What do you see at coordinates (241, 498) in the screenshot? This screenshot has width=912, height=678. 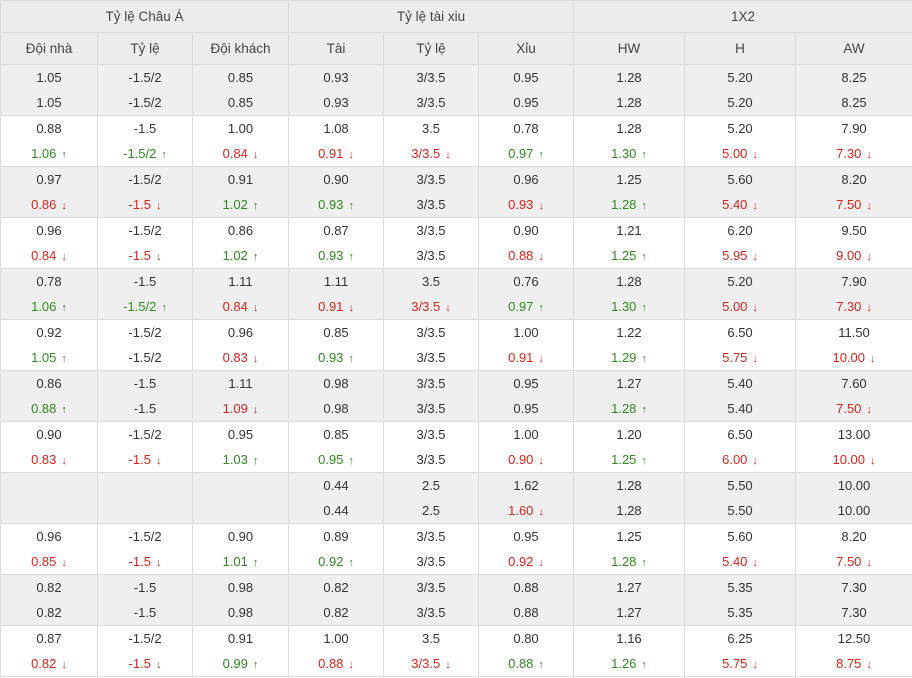 I see `odds-cell-away` at bounding box center [241, 498].